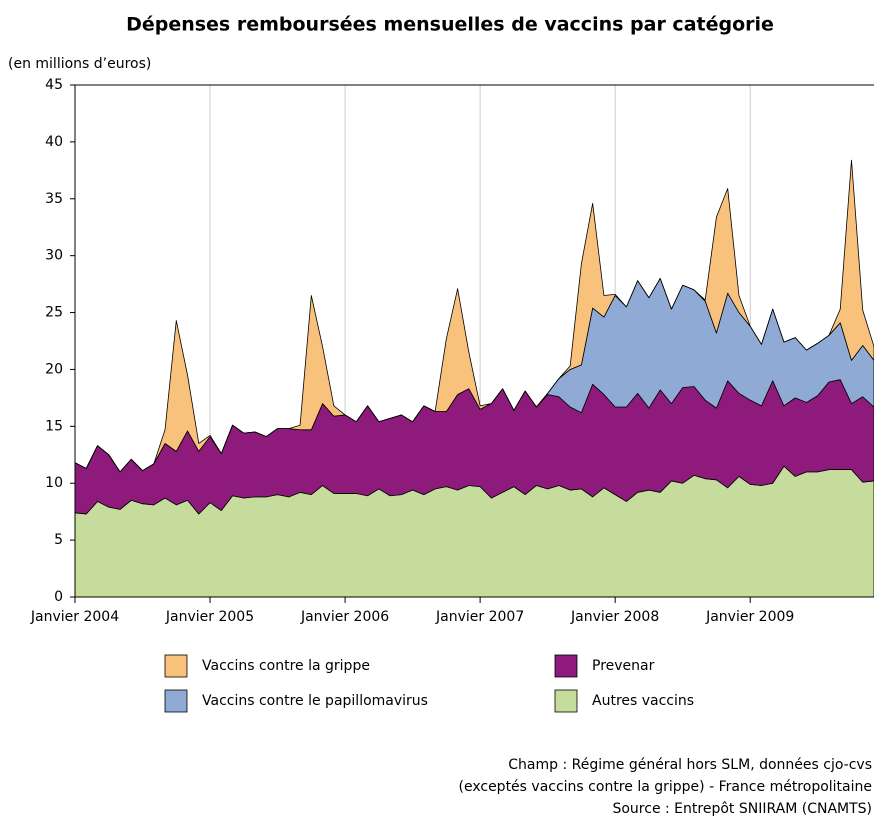  What do you see at coordinates (344, 617) in the screenshot?
I see `x-tick-label: Janvier 2006` at bounding box center [344, 617].